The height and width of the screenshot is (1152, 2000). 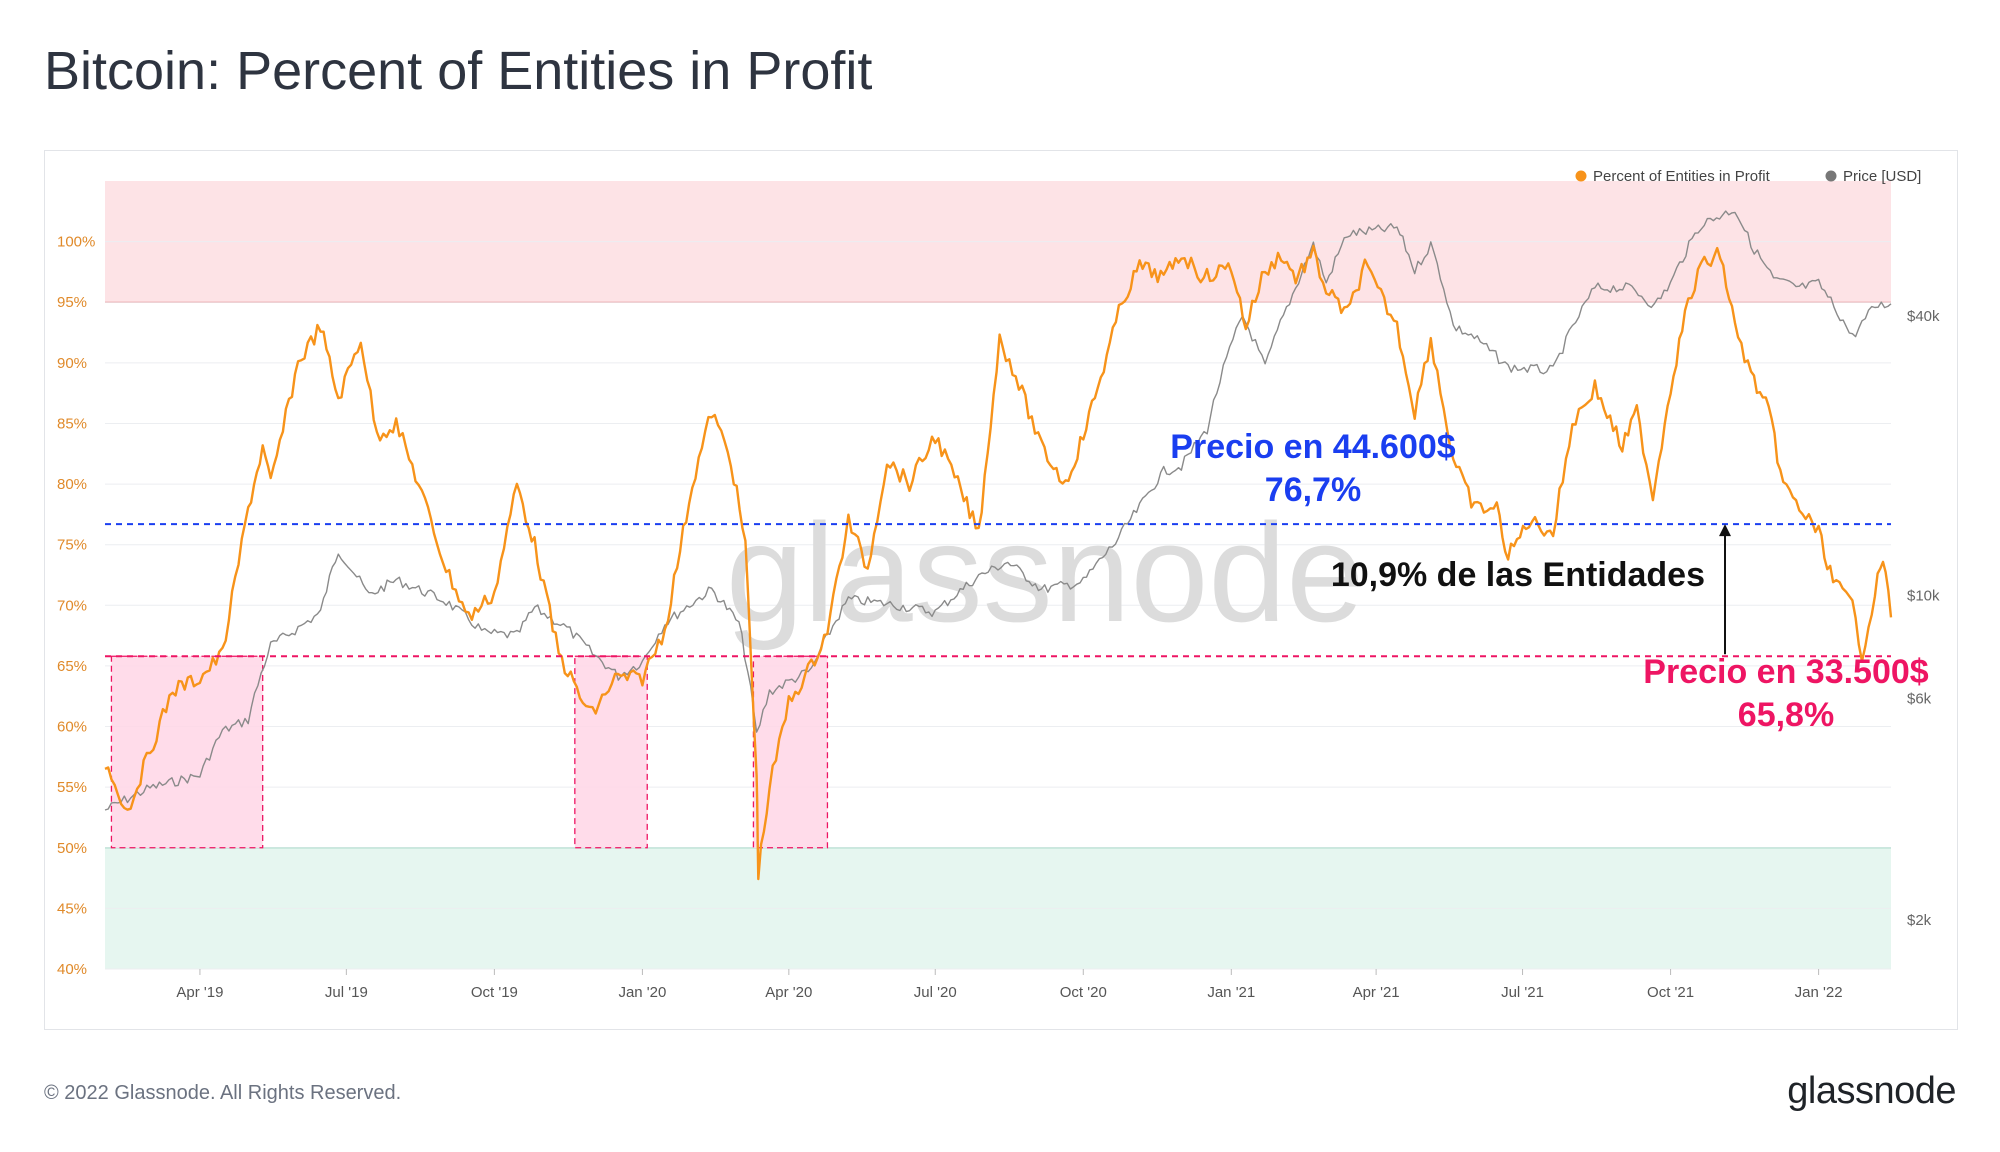 What do you see at coordinates (1786, 672) in the screenshot?
I see `annotation-pink-line1: Precio en 33.500$` at bounding box center [1786, 672].